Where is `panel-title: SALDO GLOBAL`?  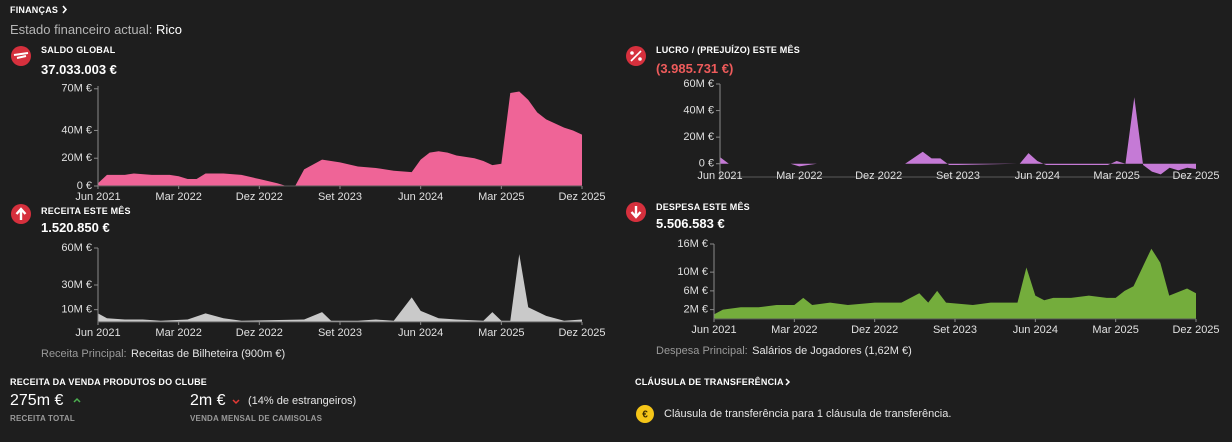 panel-title: SALDO GLOBAL is located at coordinates (78, 50).